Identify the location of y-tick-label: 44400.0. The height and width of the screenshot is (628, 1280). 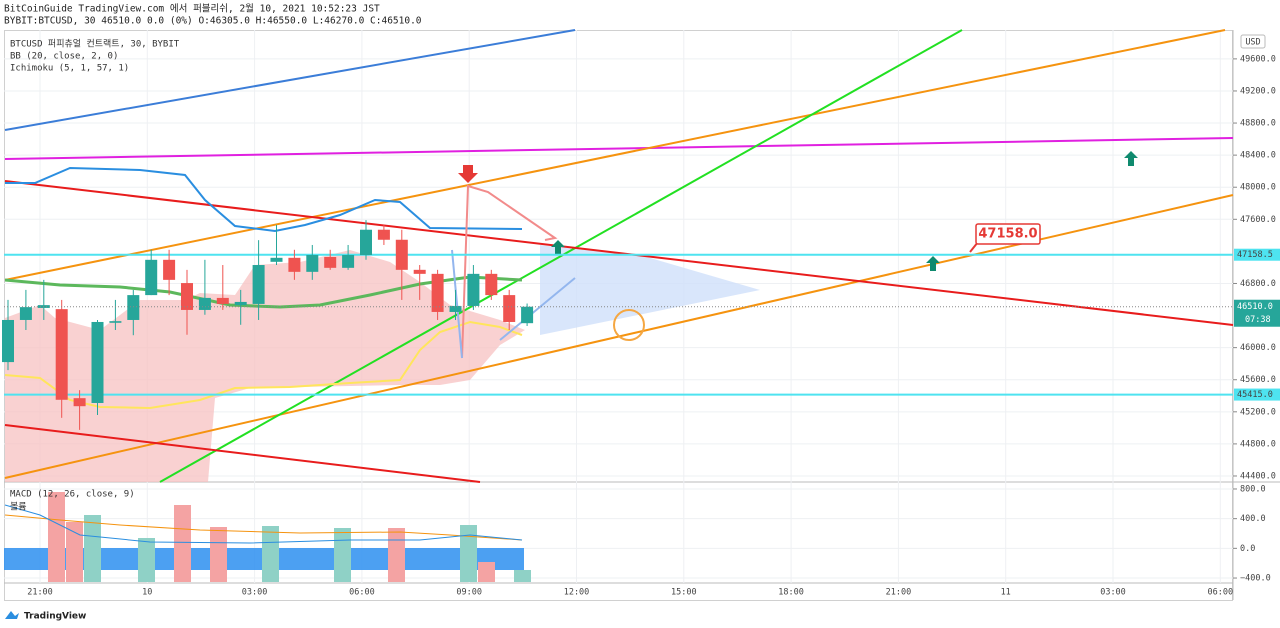
(1258, 476).